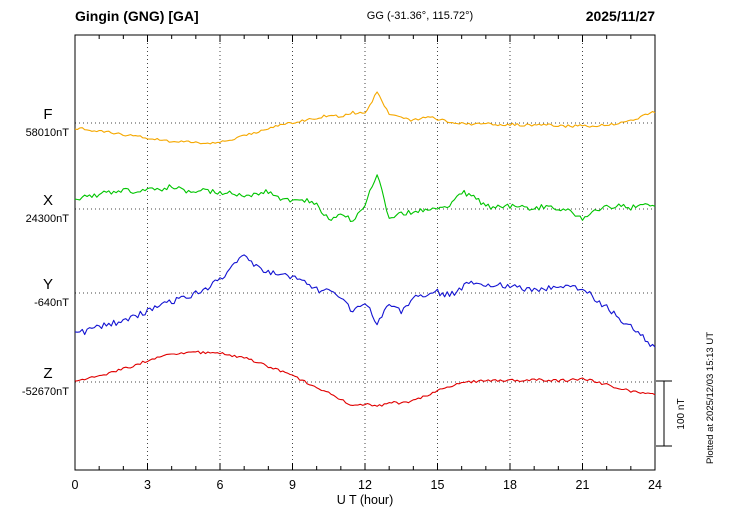 Image resolution: width=730 pixels, height=520 pixels. Describe the element at coordinates (510, 485) in the screenshot. I see `x-tick-label: 18` at that location.